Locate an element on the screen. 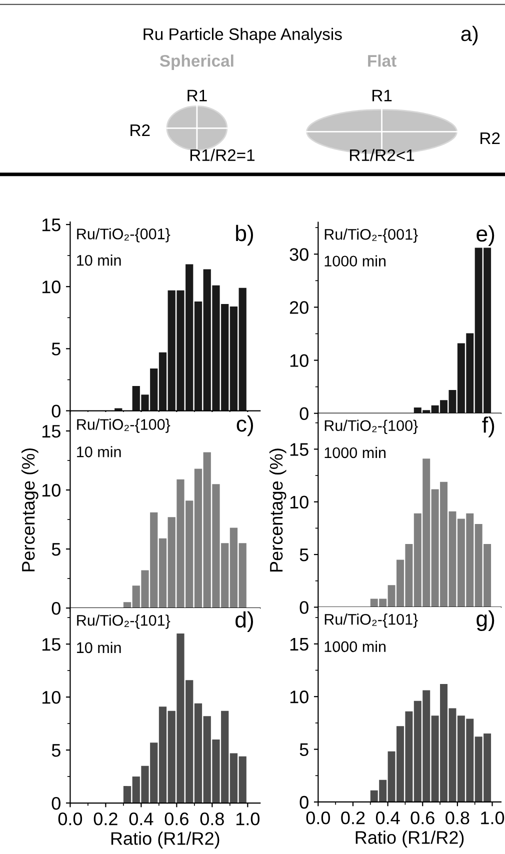 The image size is (505, 854). y-tick-label: 20 is located at coordinates (299, 307).